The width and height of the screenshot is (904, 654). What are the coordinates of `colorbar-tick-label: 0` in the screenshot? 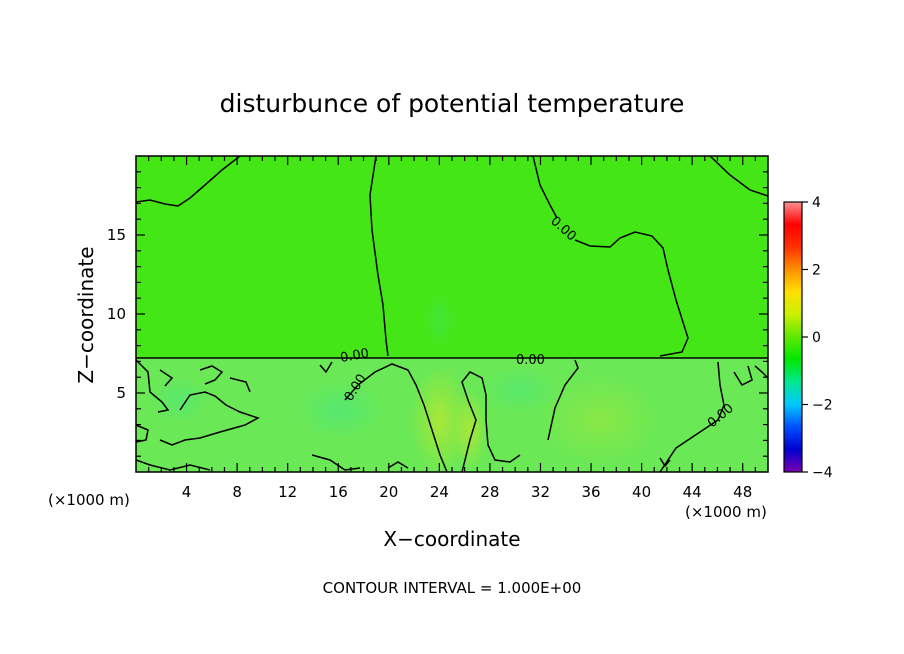 It's located at (816, 338).